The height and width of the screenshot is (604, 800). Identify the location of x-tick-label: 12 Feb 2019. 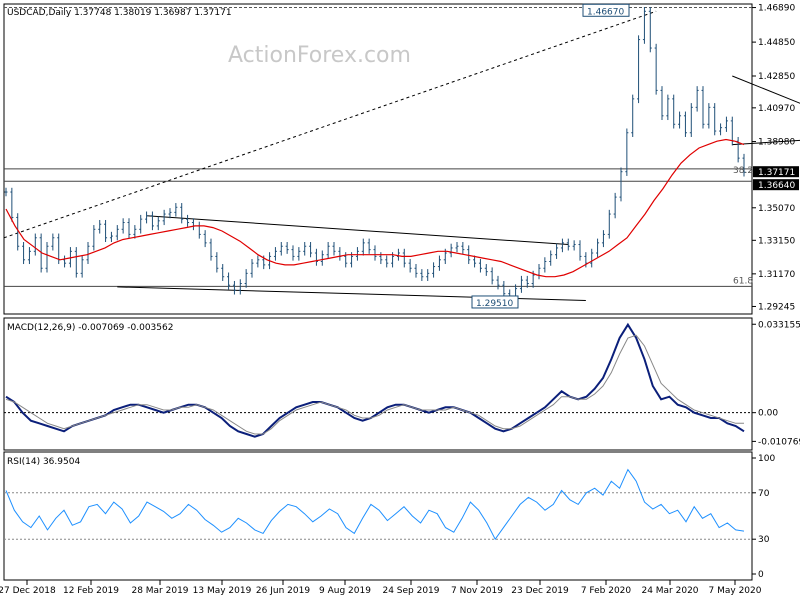
(91, 591).